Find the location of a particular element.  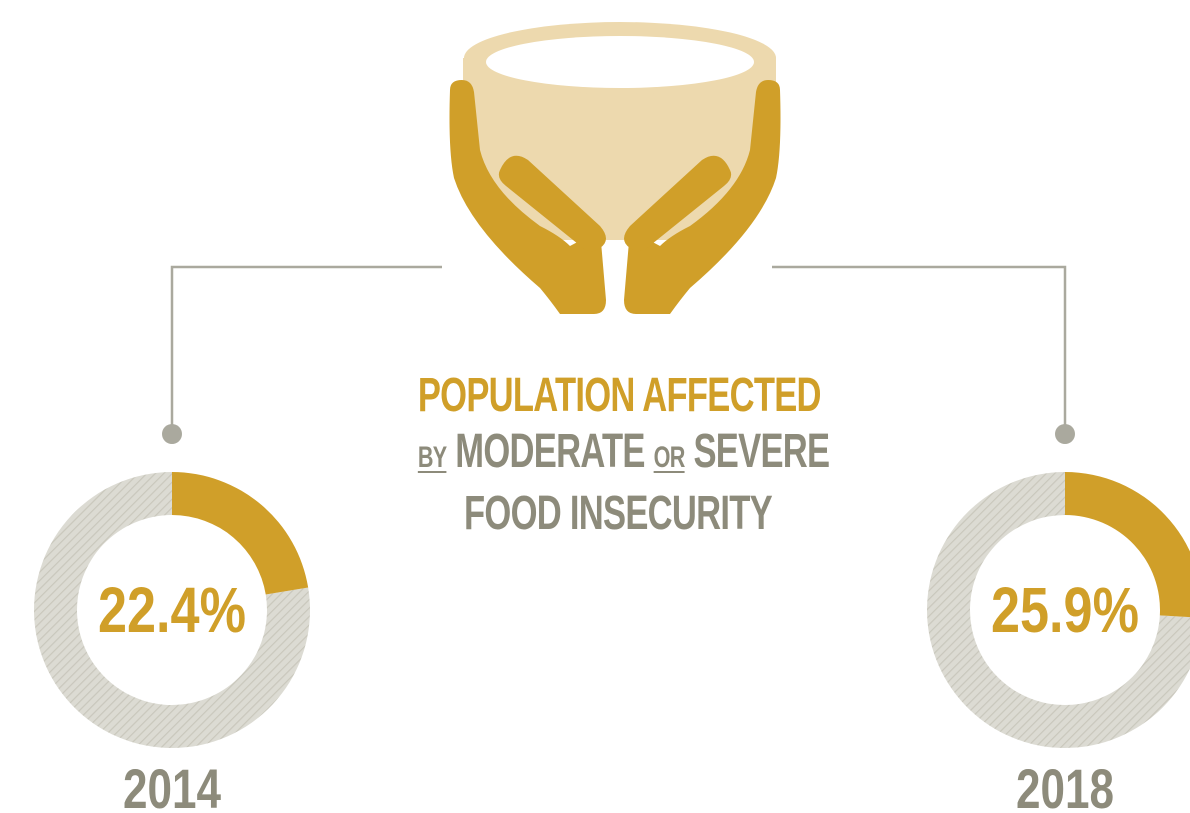

title-word-moderate: MODERATE is located at coordinates (550, 451).